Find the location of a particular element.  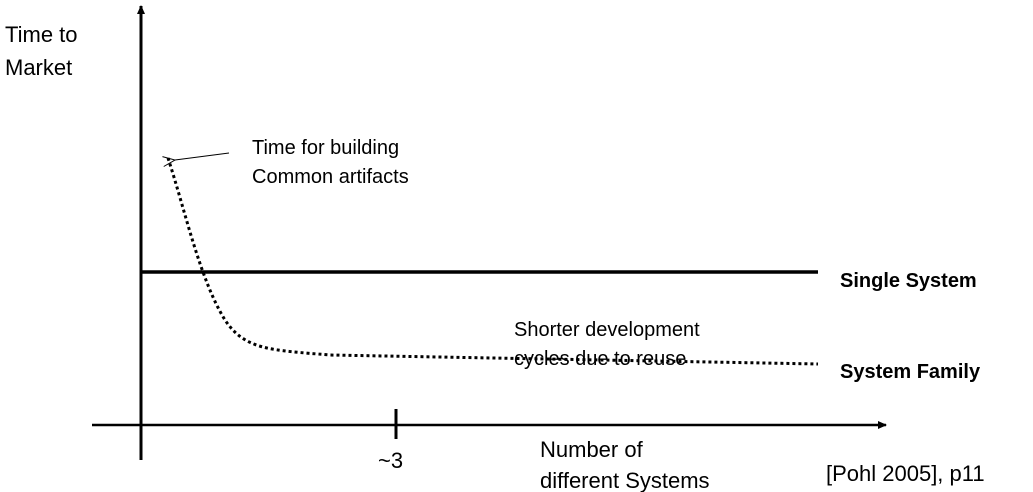

x-tick-label: ~3 is located at coordinates (390, 460).